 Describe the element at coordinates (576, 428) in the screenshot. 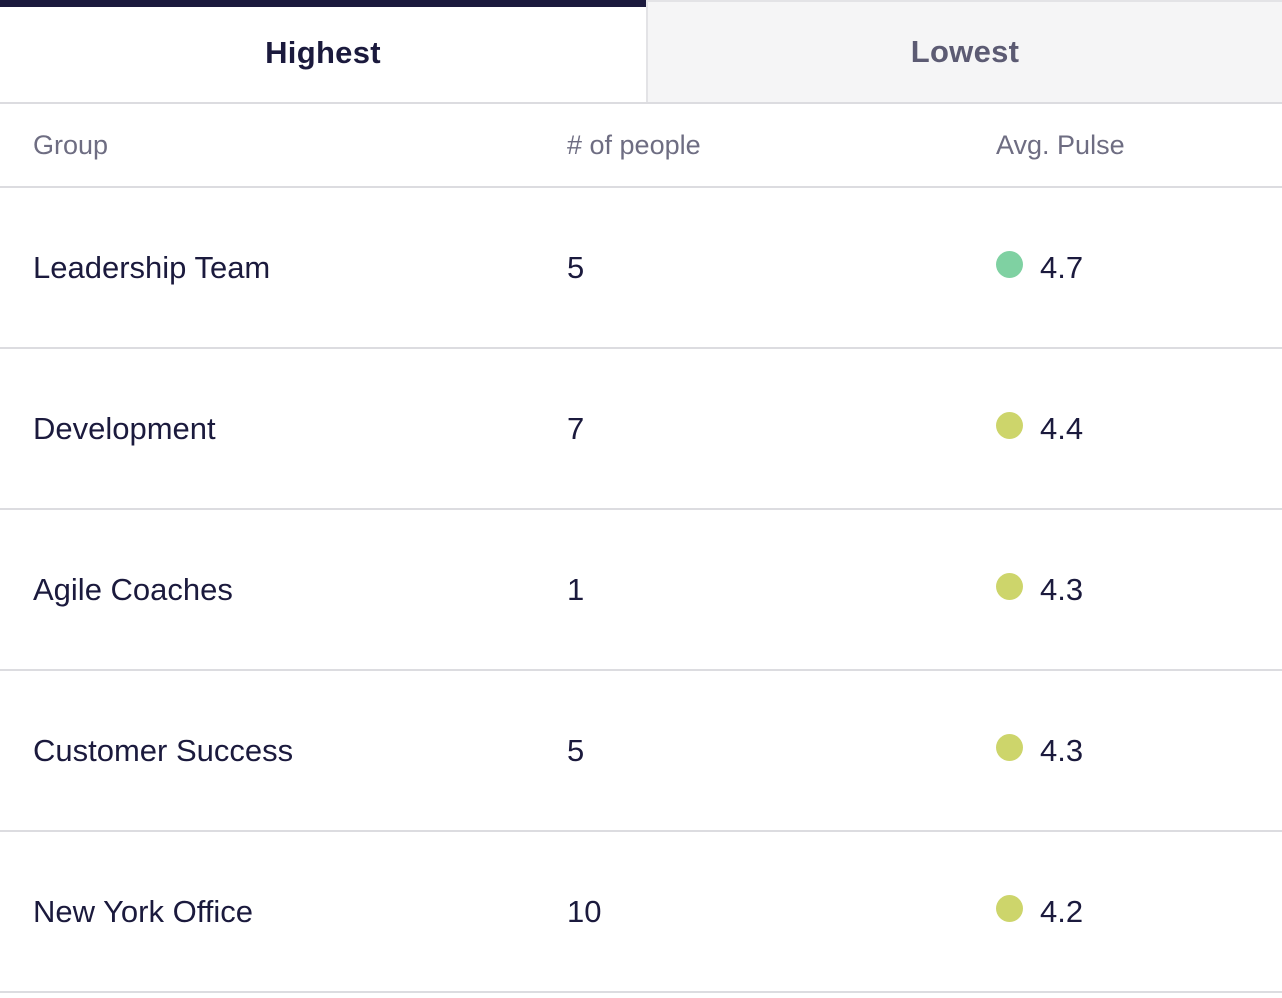

I see `people-count: 7` at that location.